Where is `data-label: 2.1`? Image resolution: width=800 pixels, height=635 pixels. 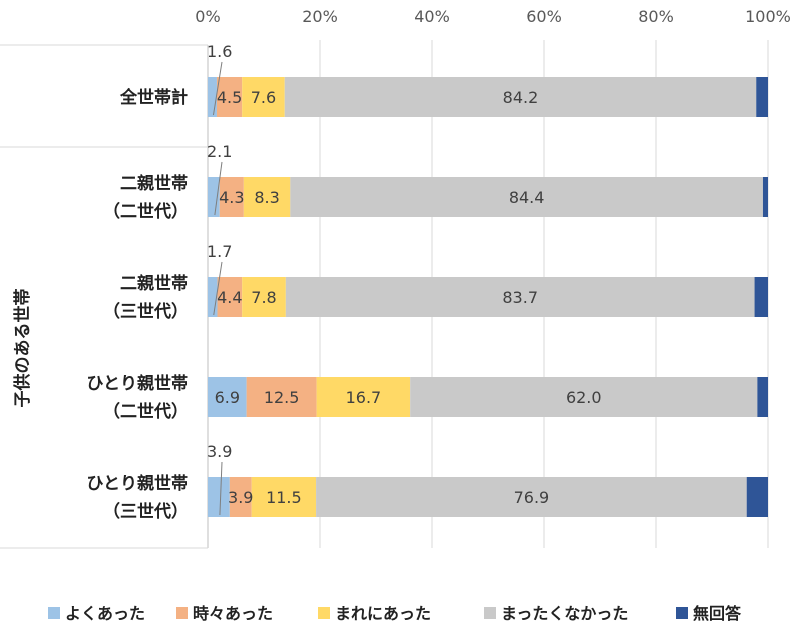 data-label: 2.1 is located at coordinates (219, 151).